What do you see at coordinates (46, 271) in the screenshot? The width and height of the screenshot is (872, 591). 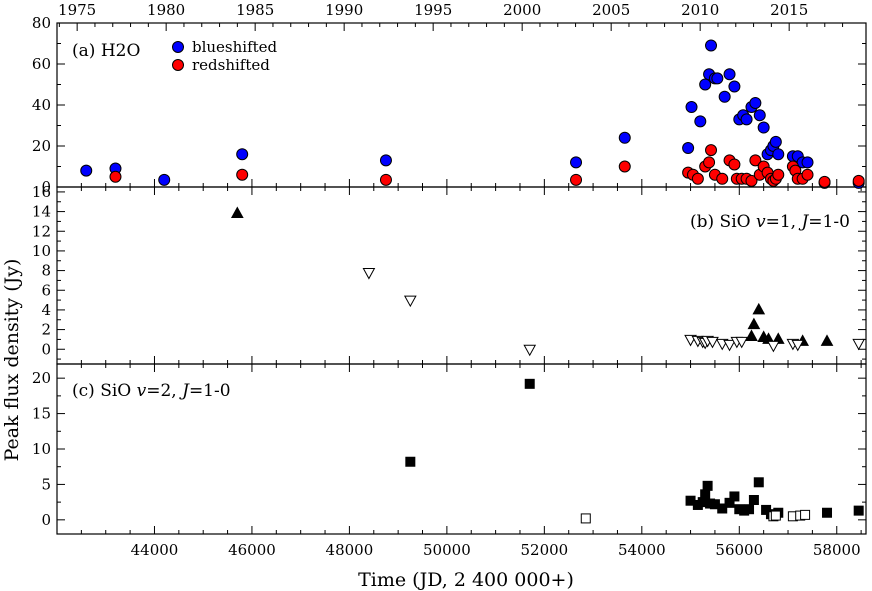 I see `y-tick-label: 8` at bounding box center [46, 271].